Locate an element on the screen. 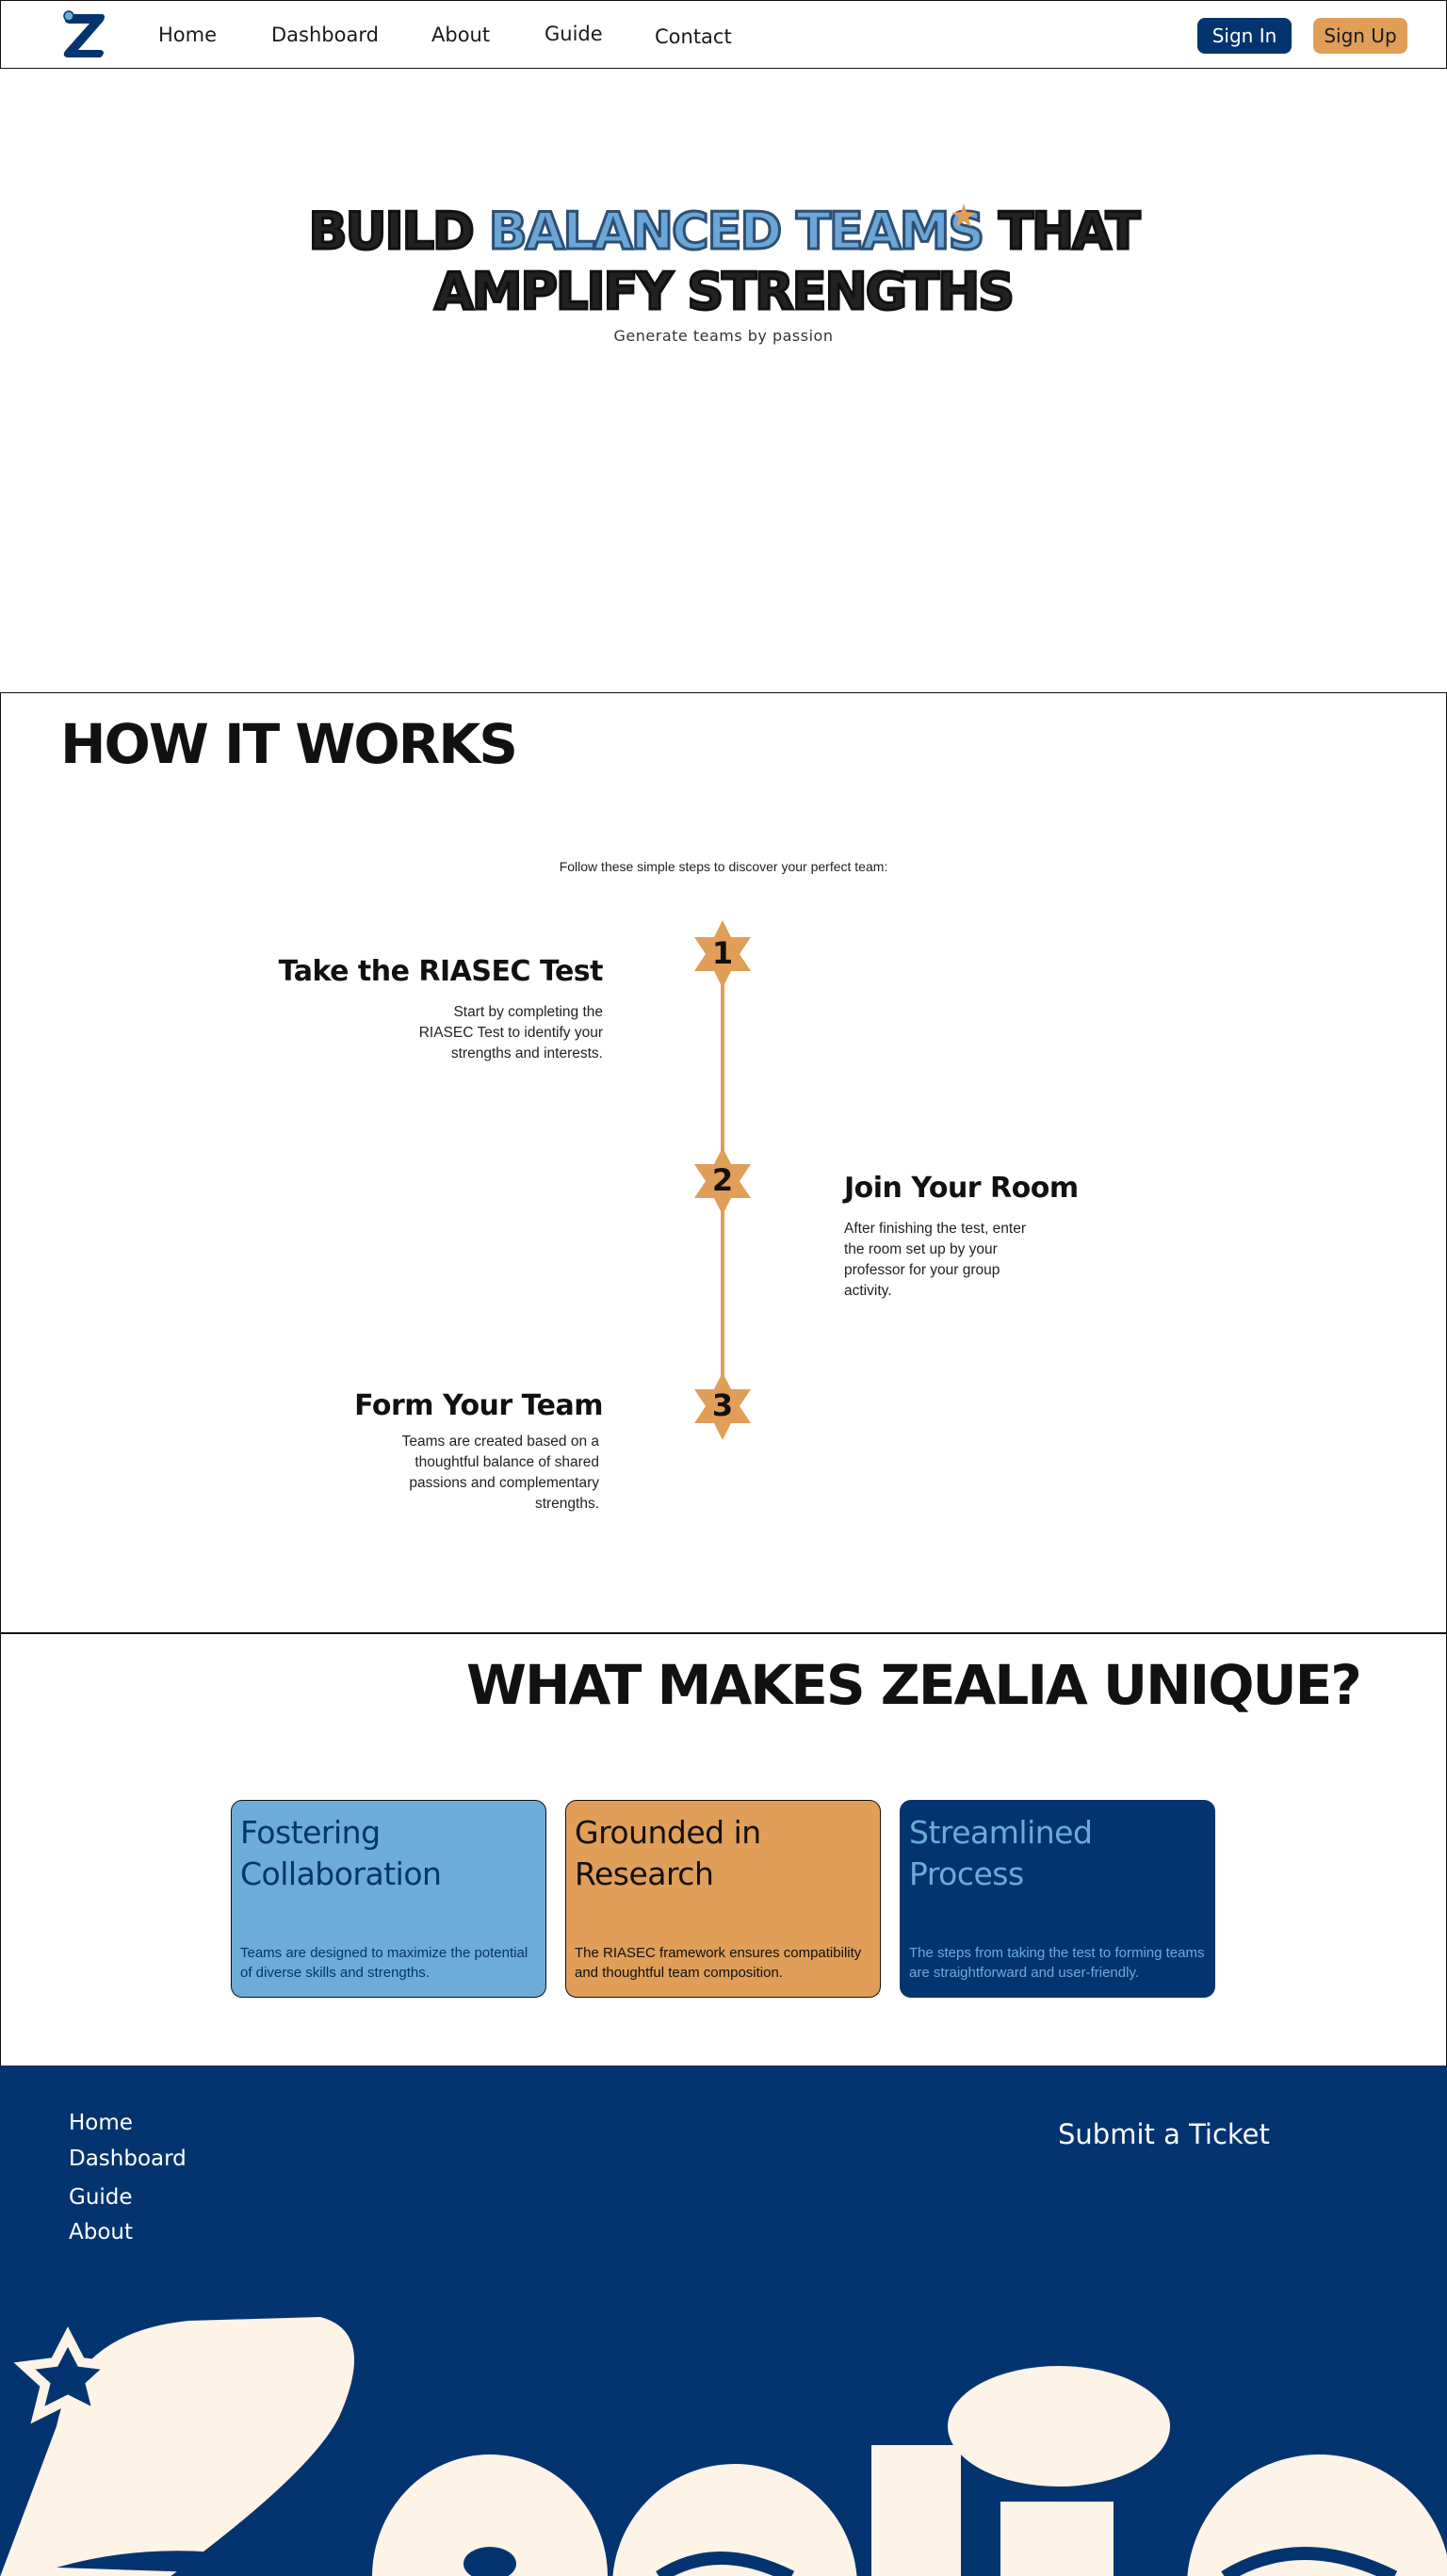  card-title: Streamlined Process is located at coordinates (1001, 1853).